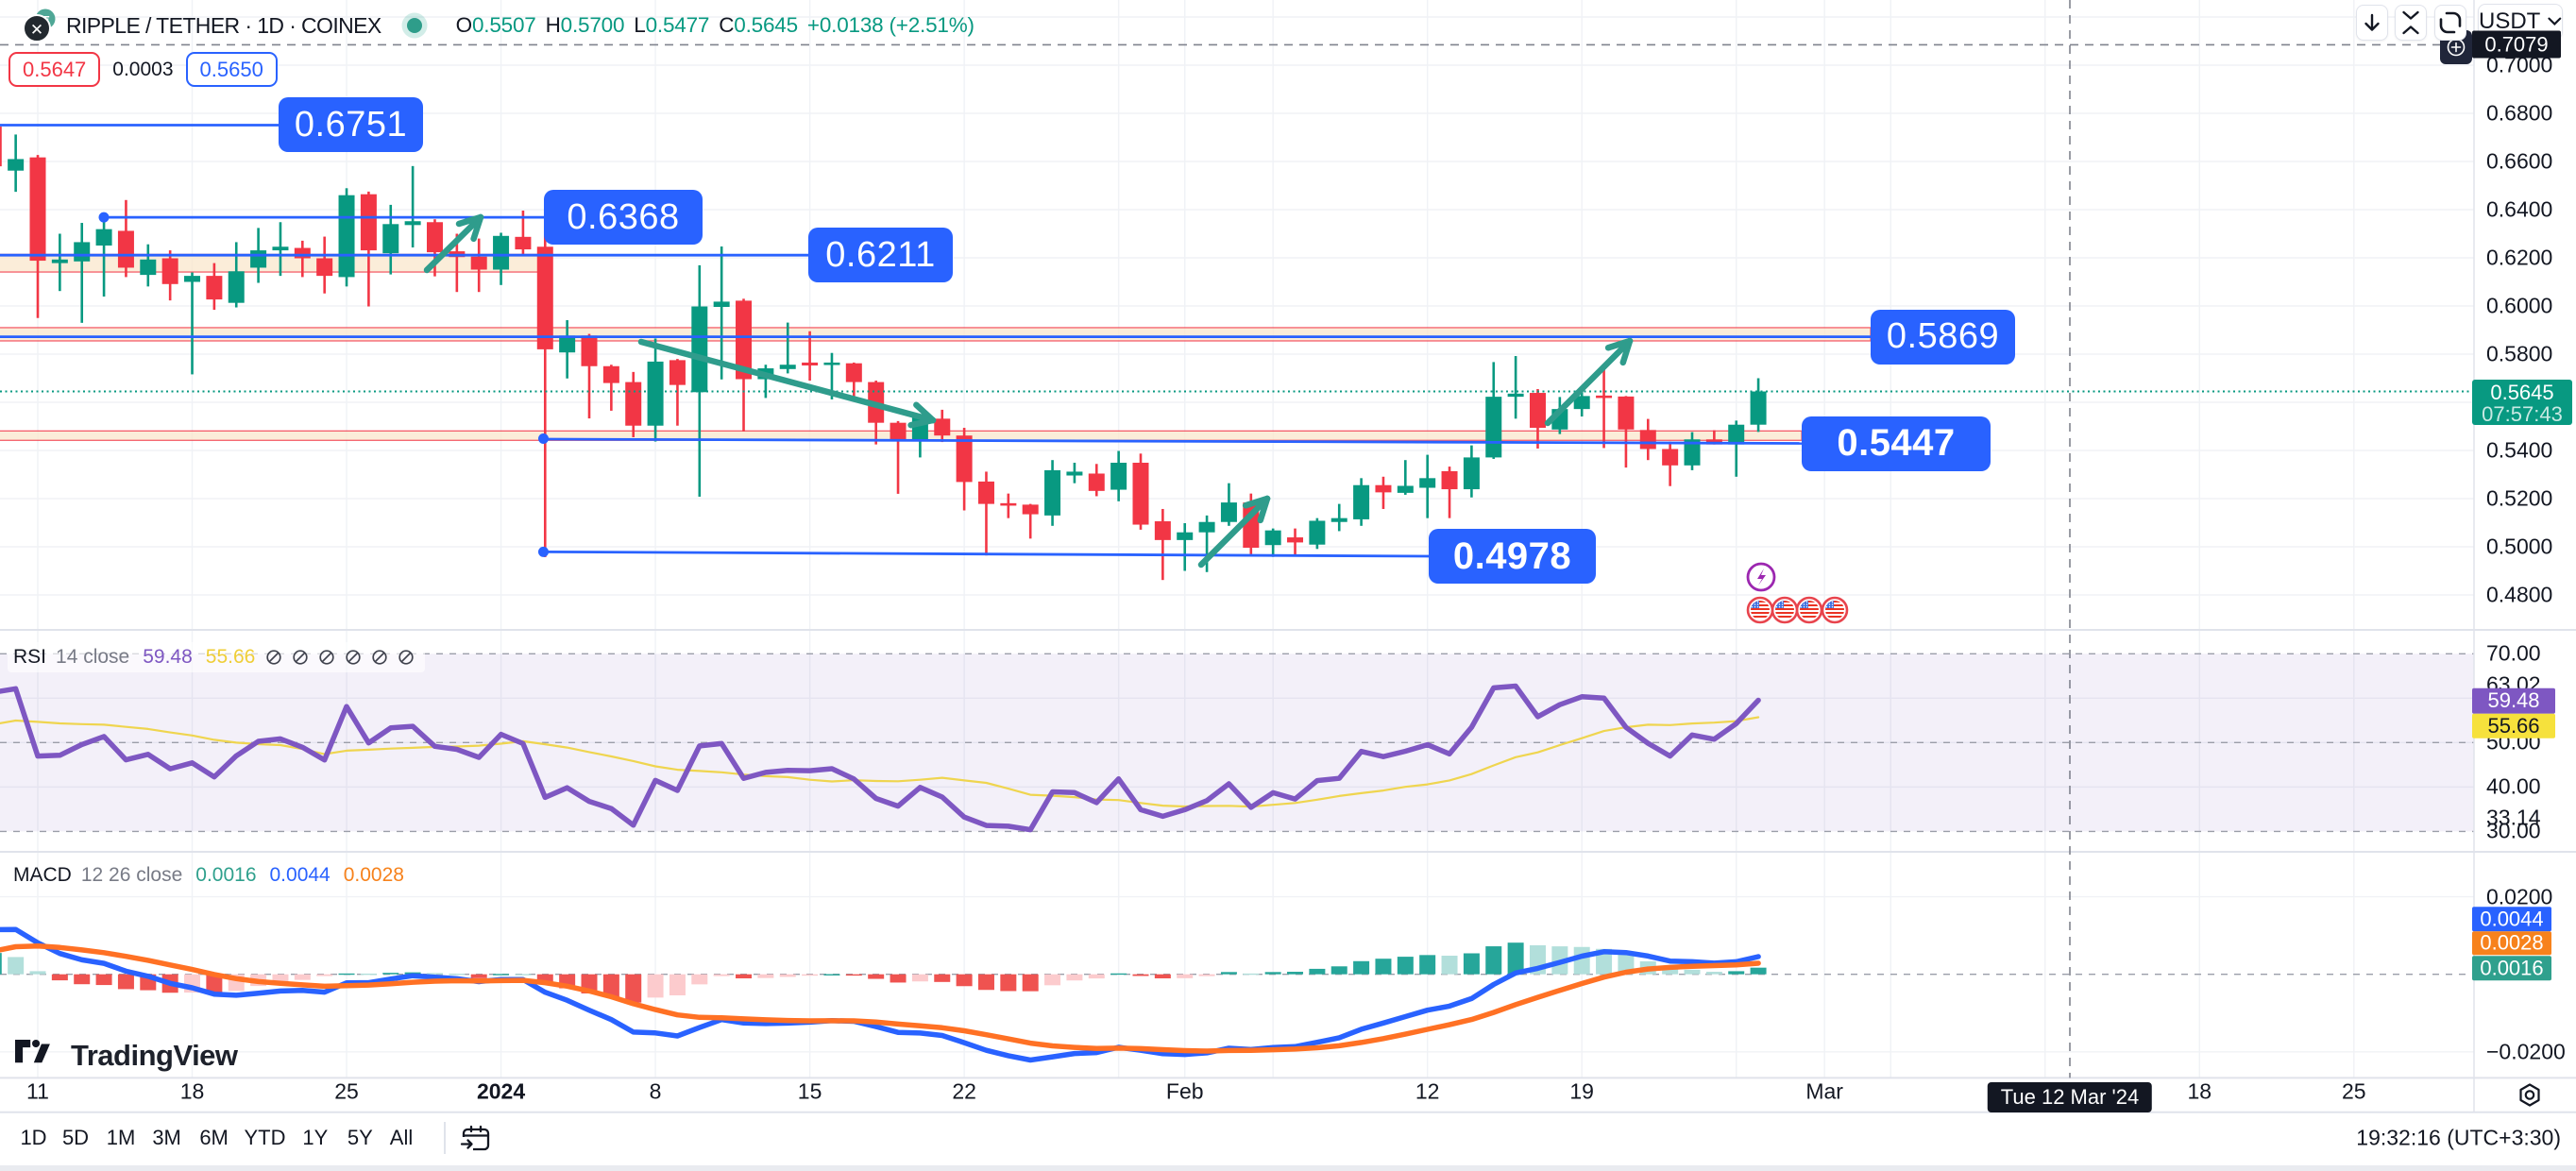  I want to click on countdown-timer: 07:57:43, so click(2522, 413).